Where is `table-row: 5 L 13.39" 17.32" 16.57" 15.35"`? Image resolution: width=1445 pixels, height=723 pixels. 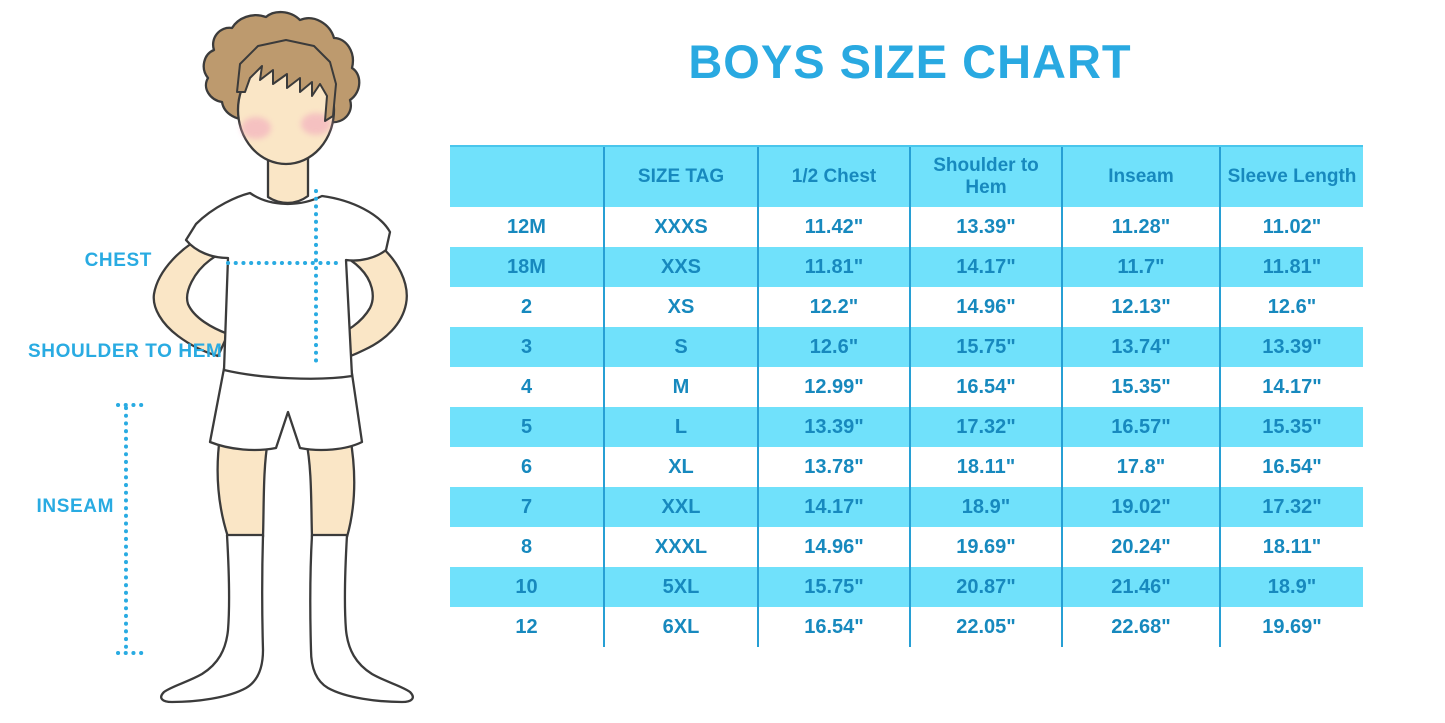
table-row: 5 L 13.39" 17.32" 16.57" 15.35" is located at coordinates (906, 427).